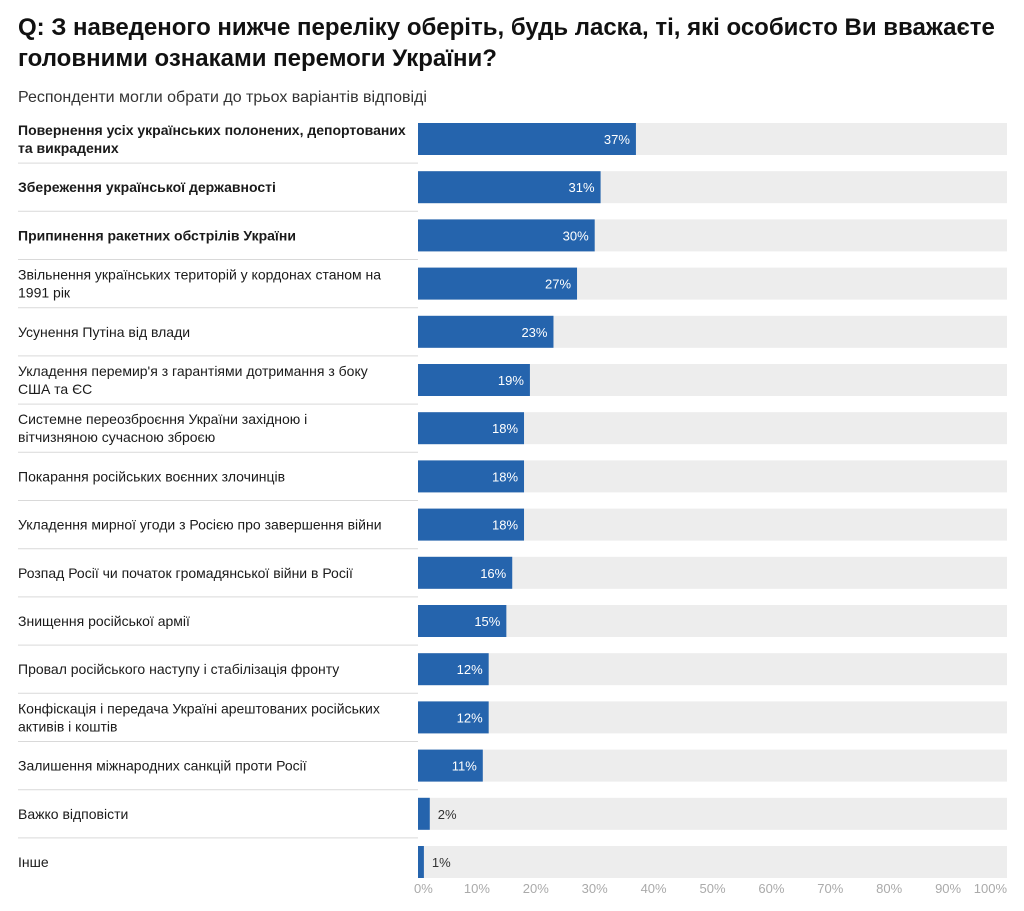 Image resolution: width=1024 pixels, height=911 pixels. I want to click on category-label: Важко відповісти, so click(73, 814).